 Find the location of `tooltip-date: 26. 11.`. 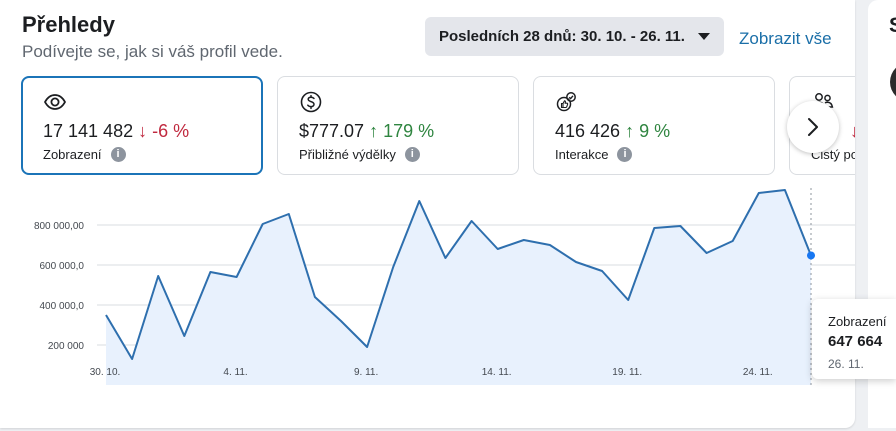

tooltip-date: 26. 11. is located at coordinates (846, 364).